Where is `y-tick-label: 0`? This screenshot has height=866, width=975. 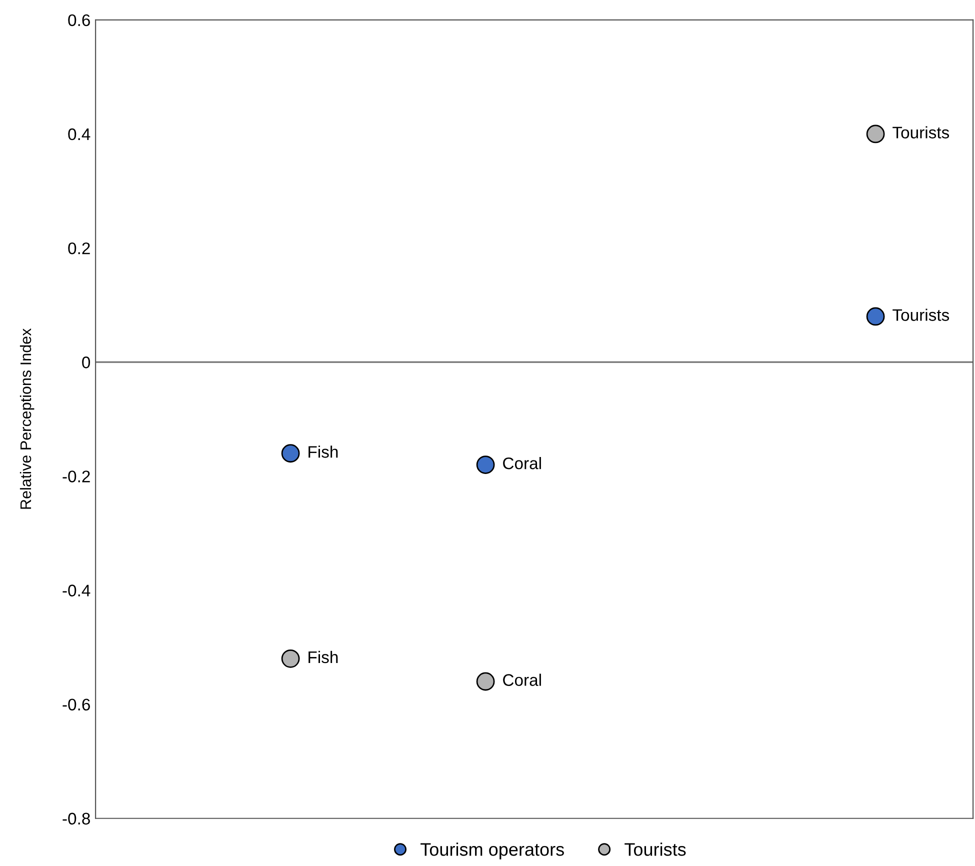
y-tick-label: 0 is located at coordinates (86, 362).